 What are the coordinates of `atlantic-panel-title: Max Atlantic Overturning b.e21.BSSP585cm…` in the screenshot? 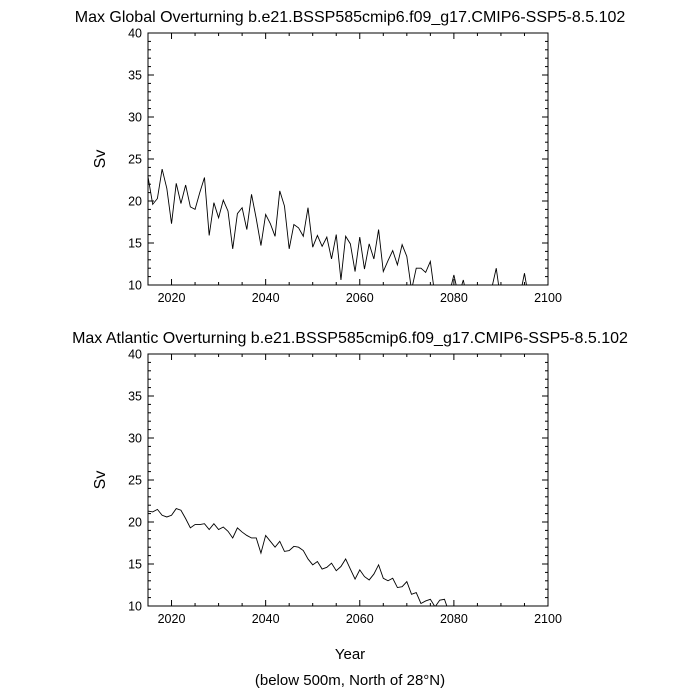 It's located at (350, 338).